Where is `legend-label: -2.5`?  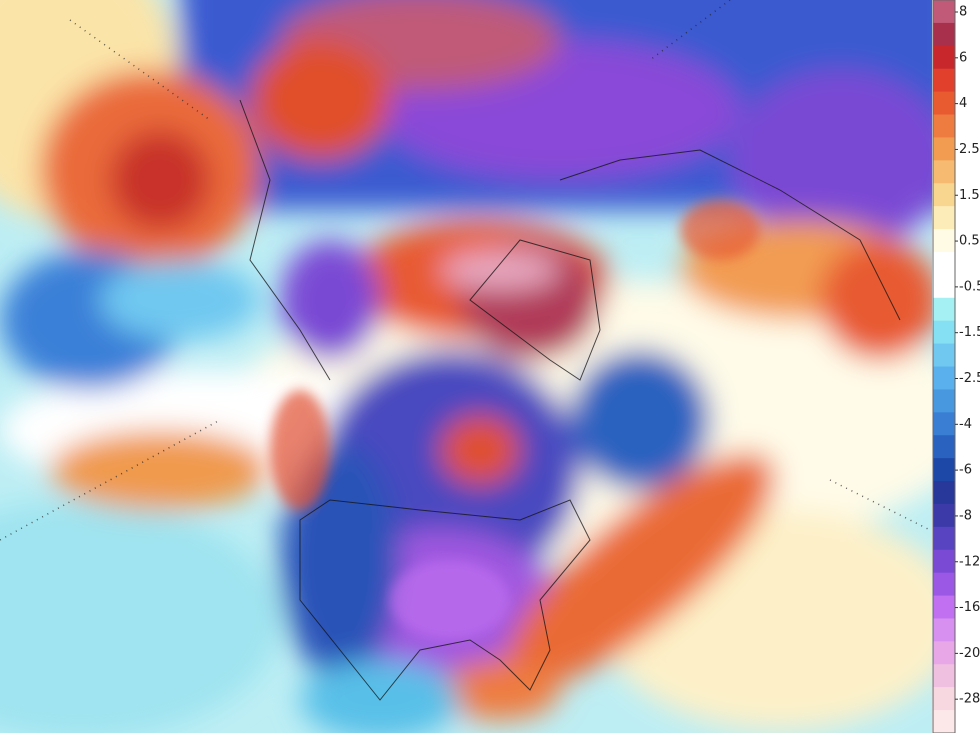 legend-label: -2.5 is located at coordinates (969, 378).